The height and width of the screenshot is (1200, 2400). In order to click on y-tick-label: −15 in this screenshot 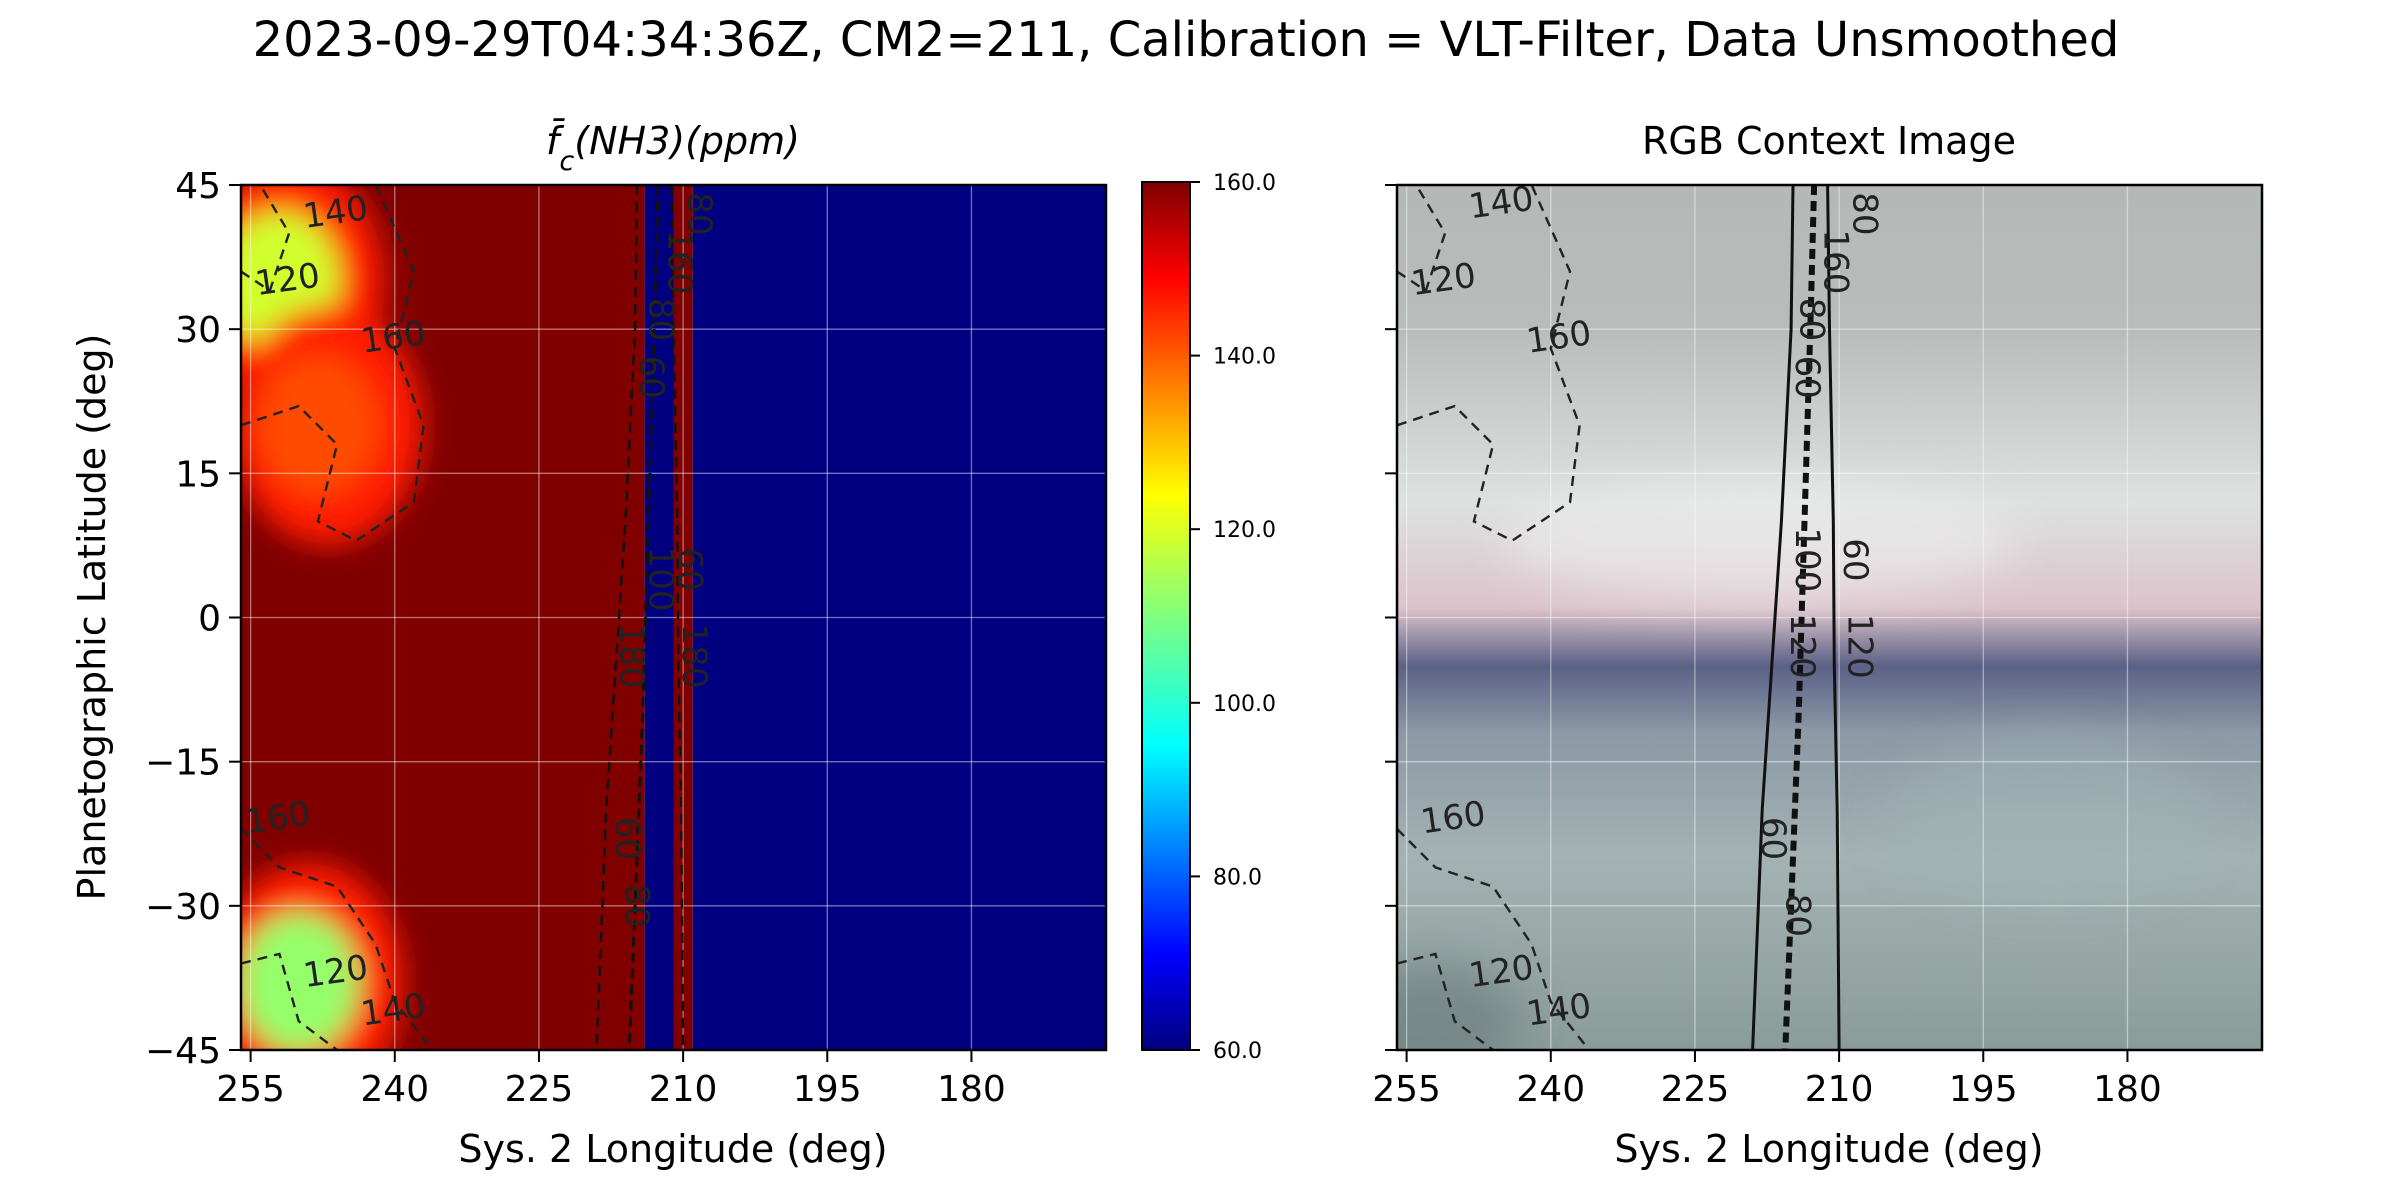, I will do `click(183, 763)`.